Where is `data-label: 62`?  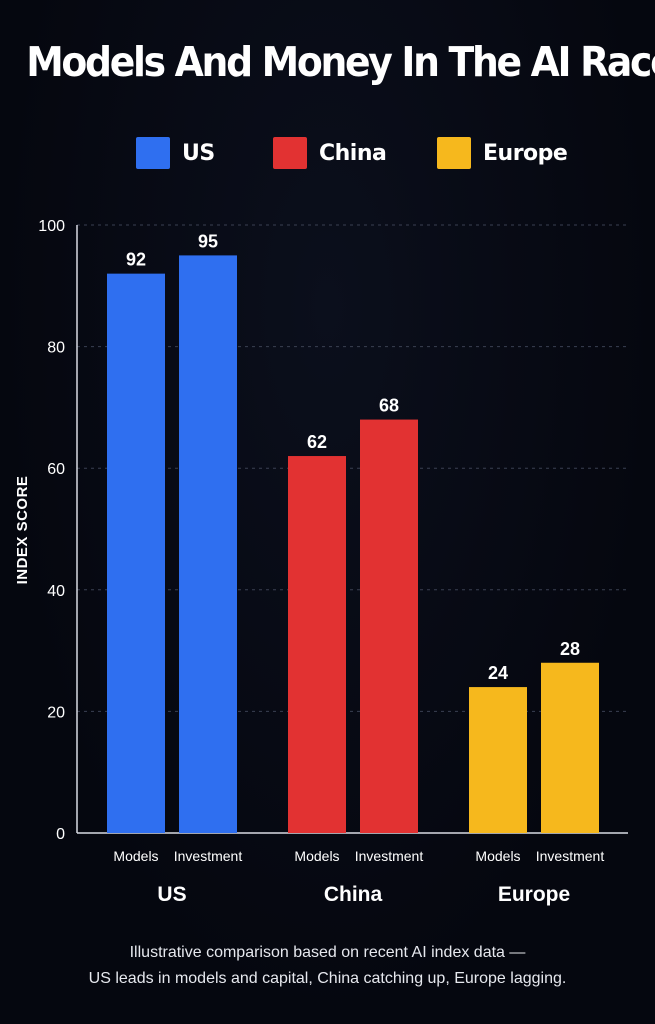 data-label: 62 is located at coordinates (317, 442).